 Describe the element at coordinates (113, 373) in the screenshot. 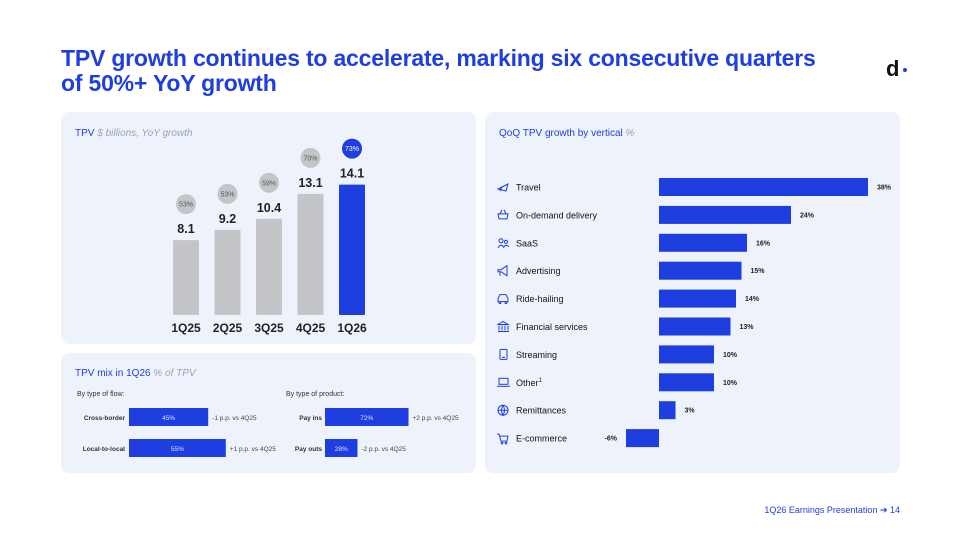

I see `mix-label: TPV mix in 1Q26` at that location.